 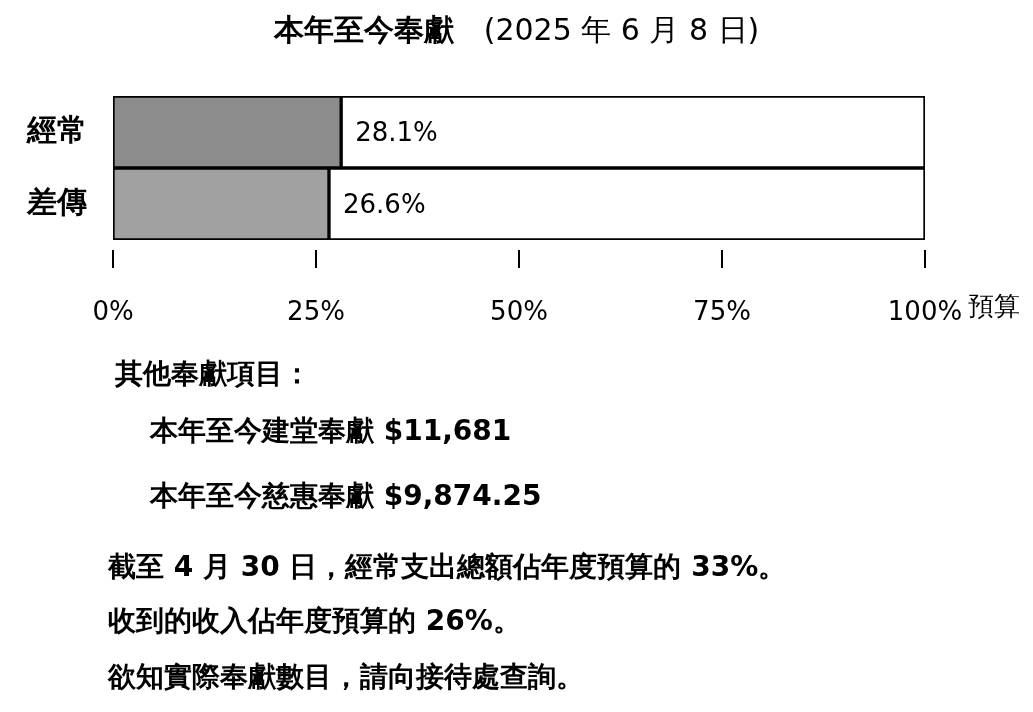 I want to click on text: 截至 4 月 30 日，經常支出總額佔年度預算的 33%。, so click(x=447, y=567).